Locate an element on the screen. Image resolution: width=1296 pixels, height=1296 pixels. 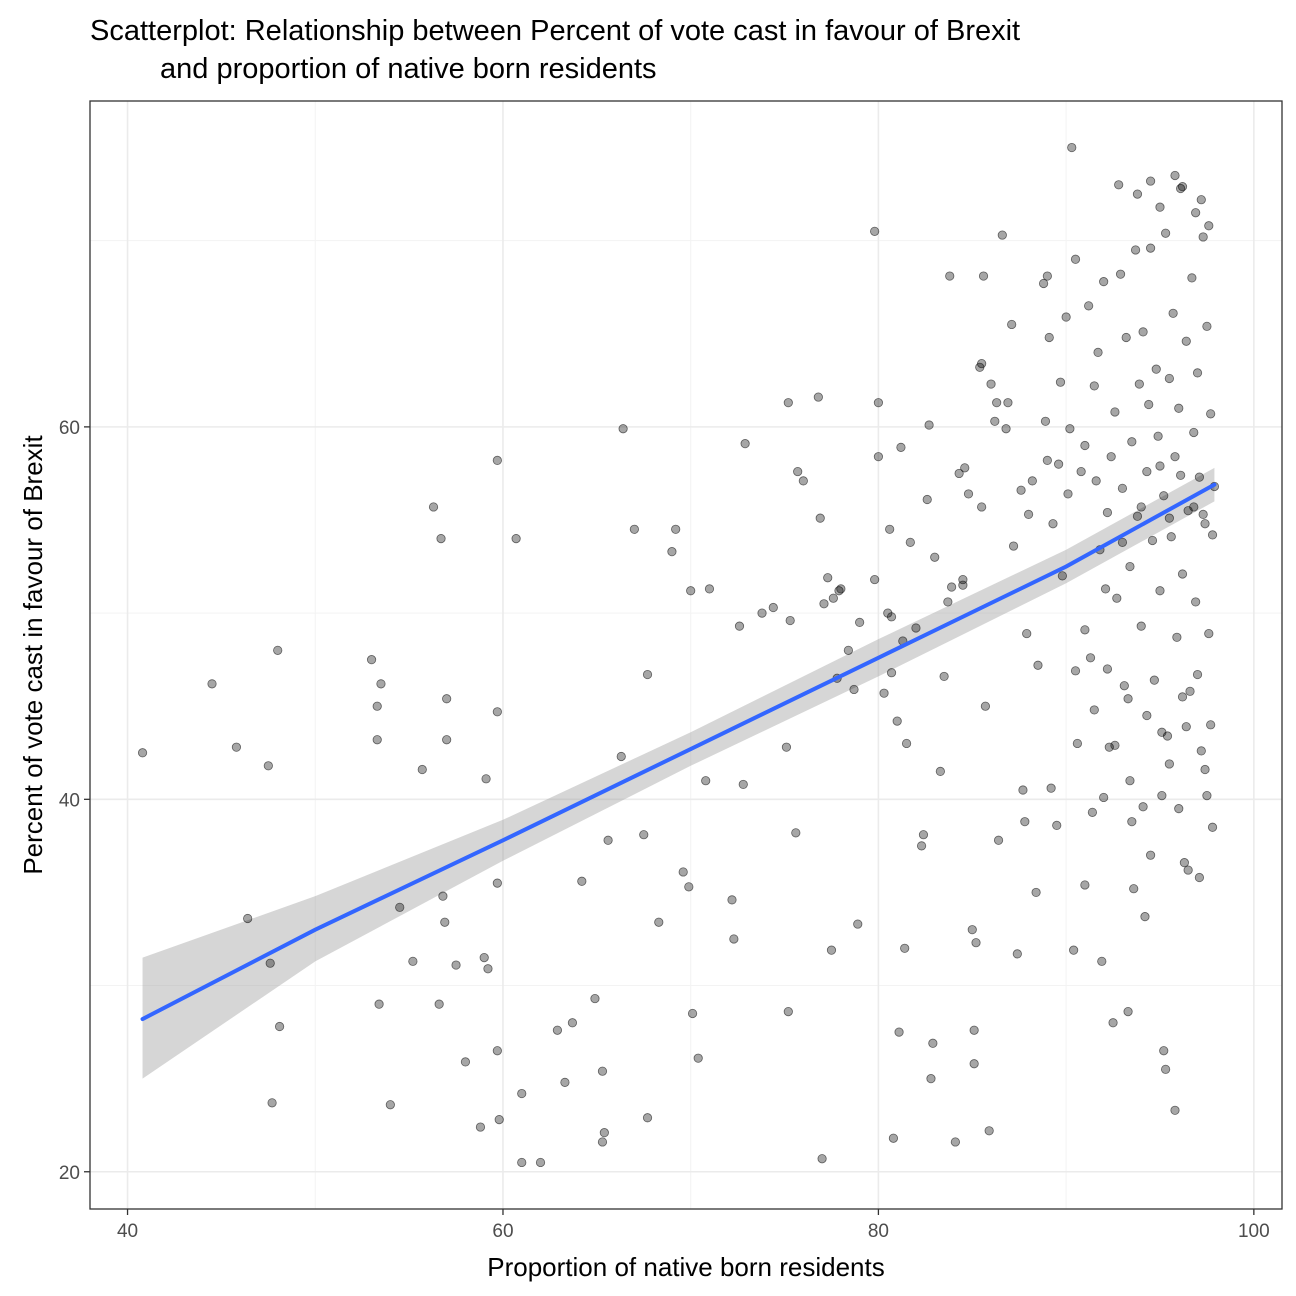
x-tick-label: 40 is located at coordinates (127, 1231).